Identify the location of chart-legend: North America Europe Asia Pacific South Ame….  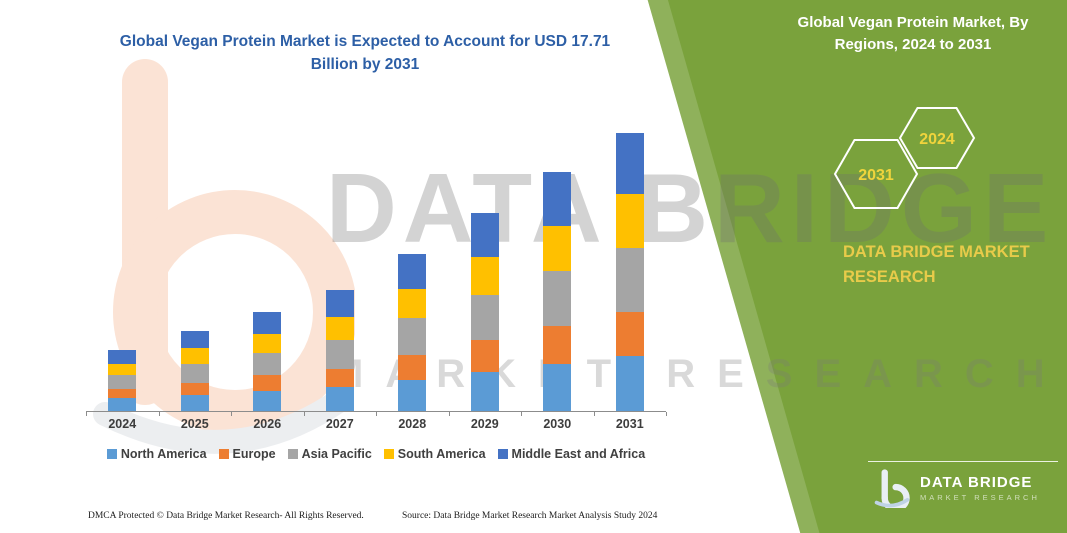
(376, 454).